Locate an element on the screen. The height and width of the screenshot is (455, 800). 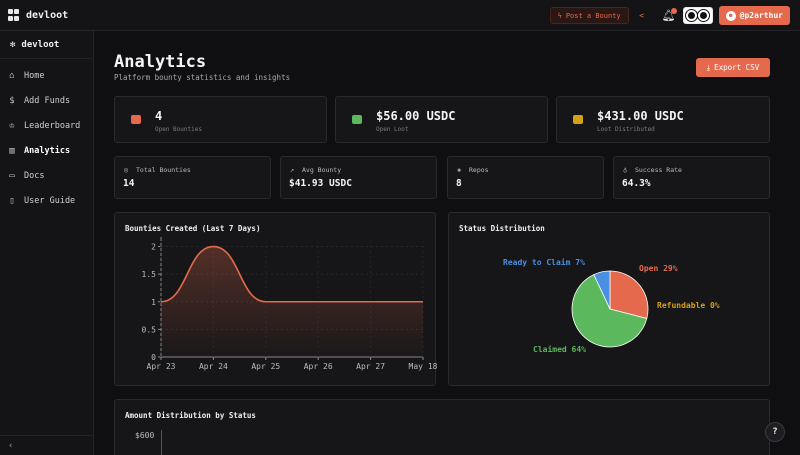
trend-up-icon: ↗ is located at coordinates (292, 170).